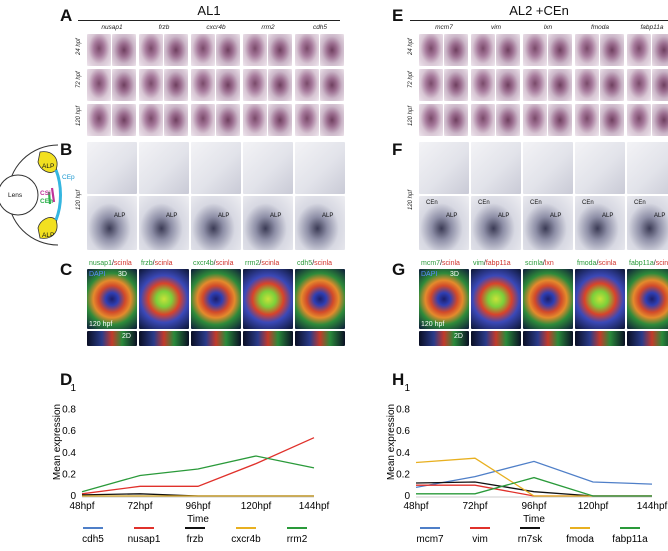 This screenshot has height=551, width=668. What do you see at coordinates (203, 50) in the screenshot?
I see `ish-photo-left-2-0-a` at bounding box center [203, 50].